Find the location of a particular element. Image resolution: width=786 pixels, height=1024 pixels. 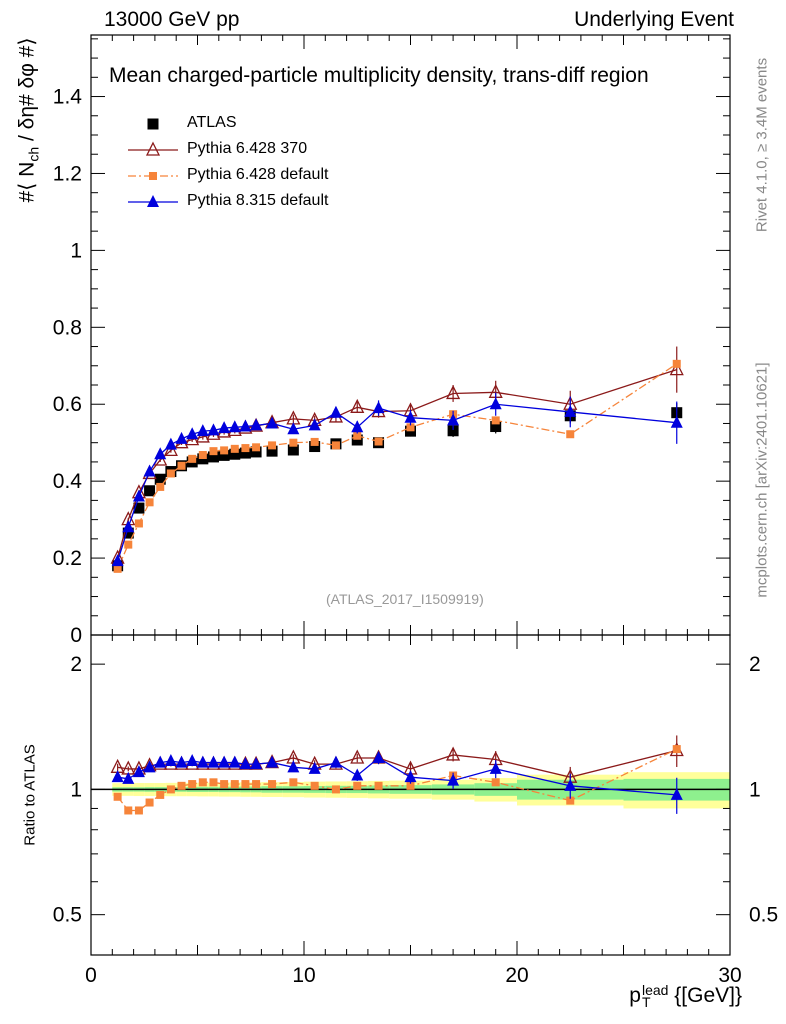

y-tick-label: 1 is located at coordinates (76, 250).